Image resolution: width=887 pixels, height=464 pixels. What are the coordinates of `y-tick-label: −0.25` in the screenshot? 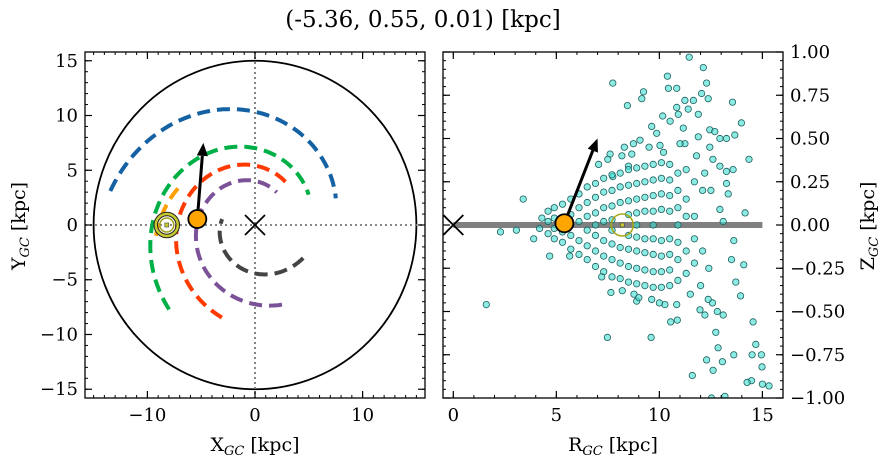 It's located at (817, 268).